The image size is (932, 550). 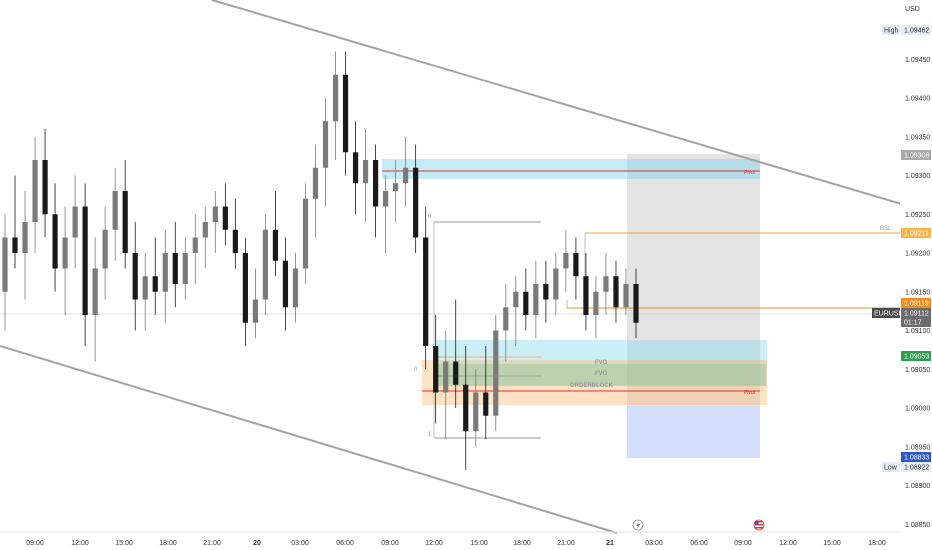 I want to click on fib-label-mid: 0, so click(x=416, y=370).